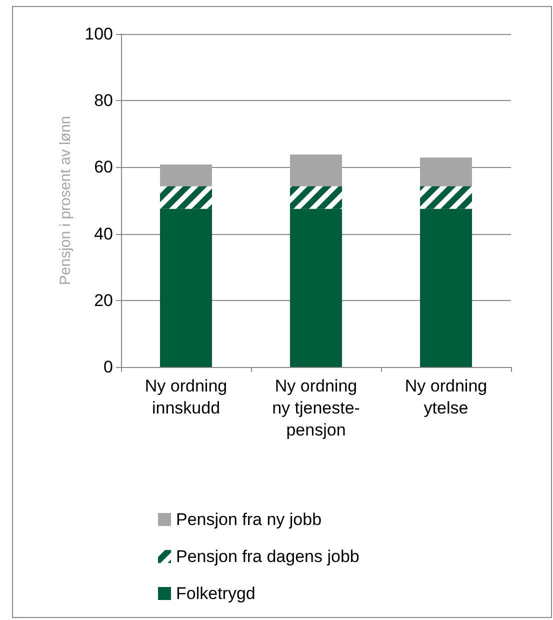 The height and width of the screenshot is (620, 553). I want to click on y-tick-label: 80, so click(103, 100).